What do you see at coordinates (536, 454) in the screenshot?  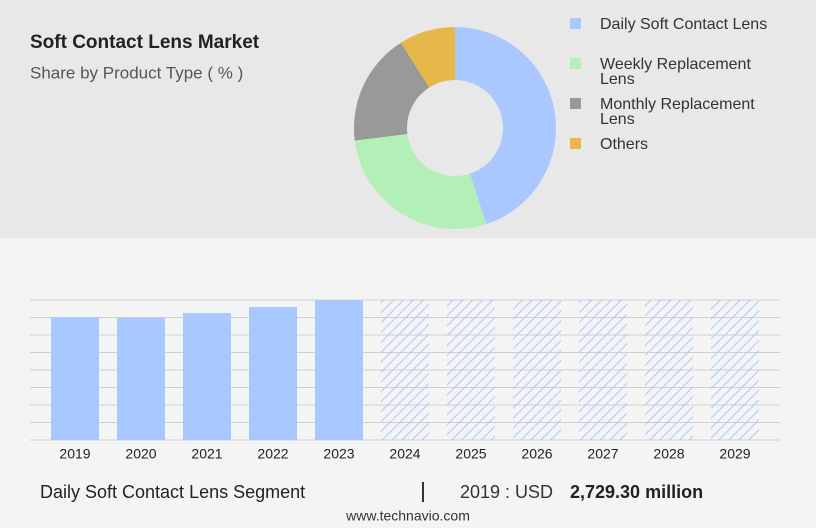 I see `x-tick-label: 2026` at bounding box center [536, 454].